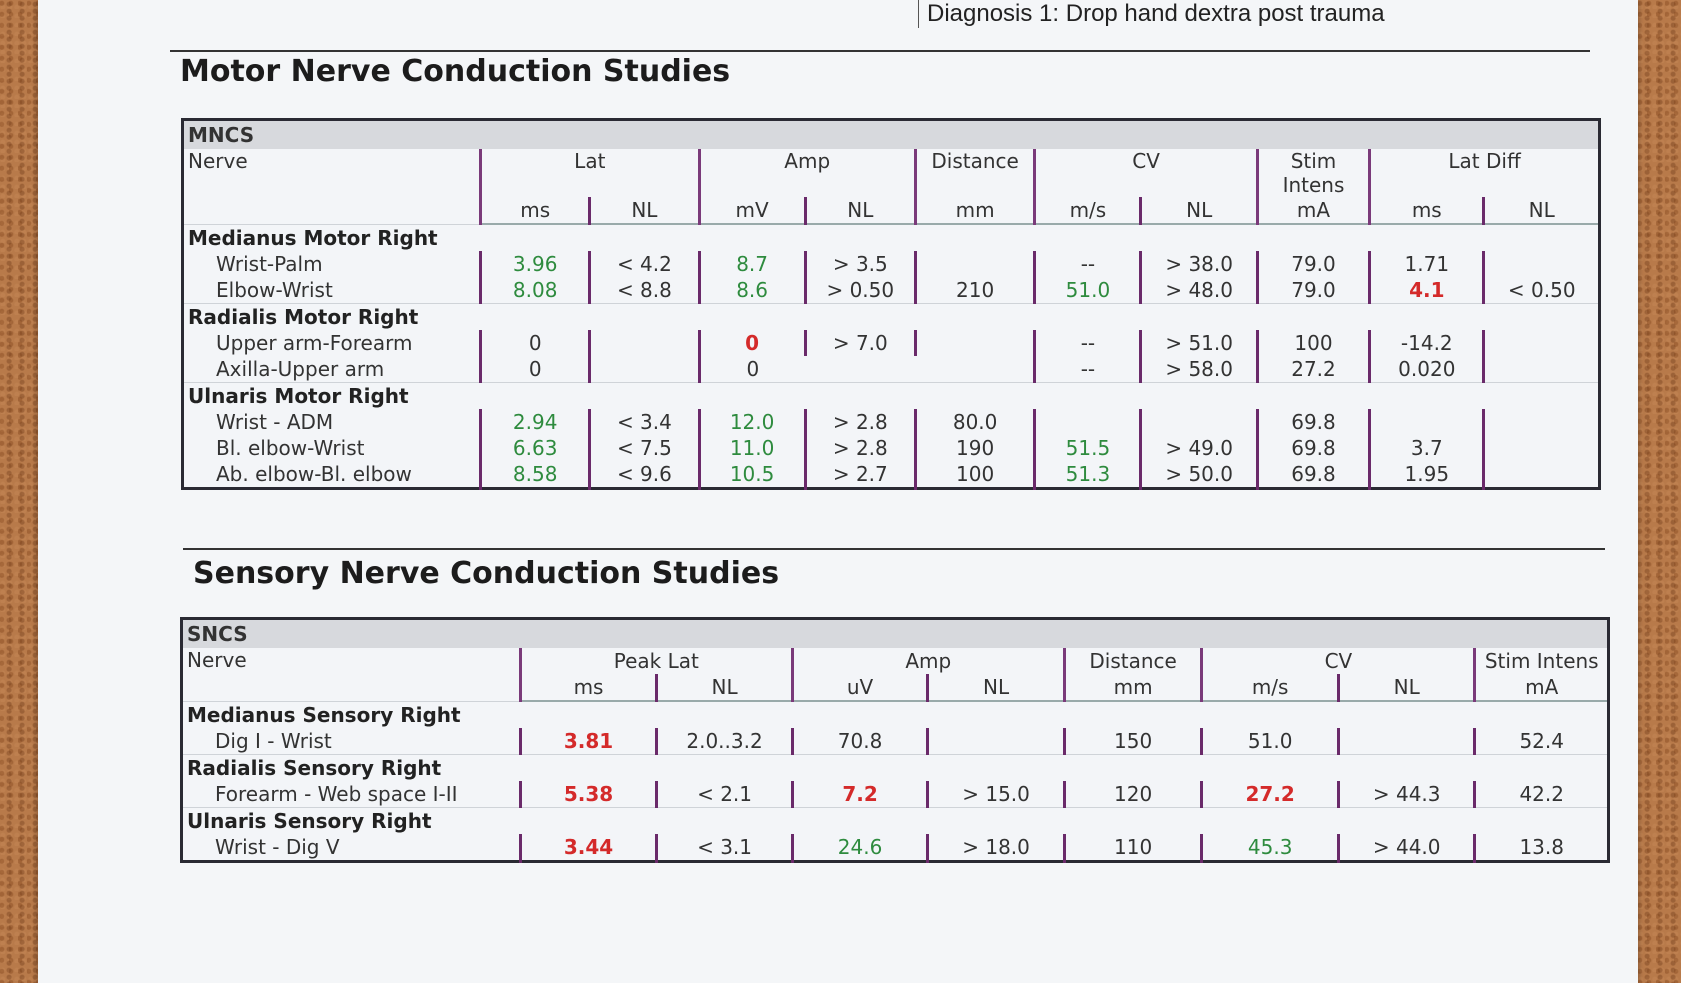 Image resolution: width=1681 pixels, height=983 pixels. Describe the element at coordinates (894, 549) in the screenshot. I see `section-rule-sensory` at that location.